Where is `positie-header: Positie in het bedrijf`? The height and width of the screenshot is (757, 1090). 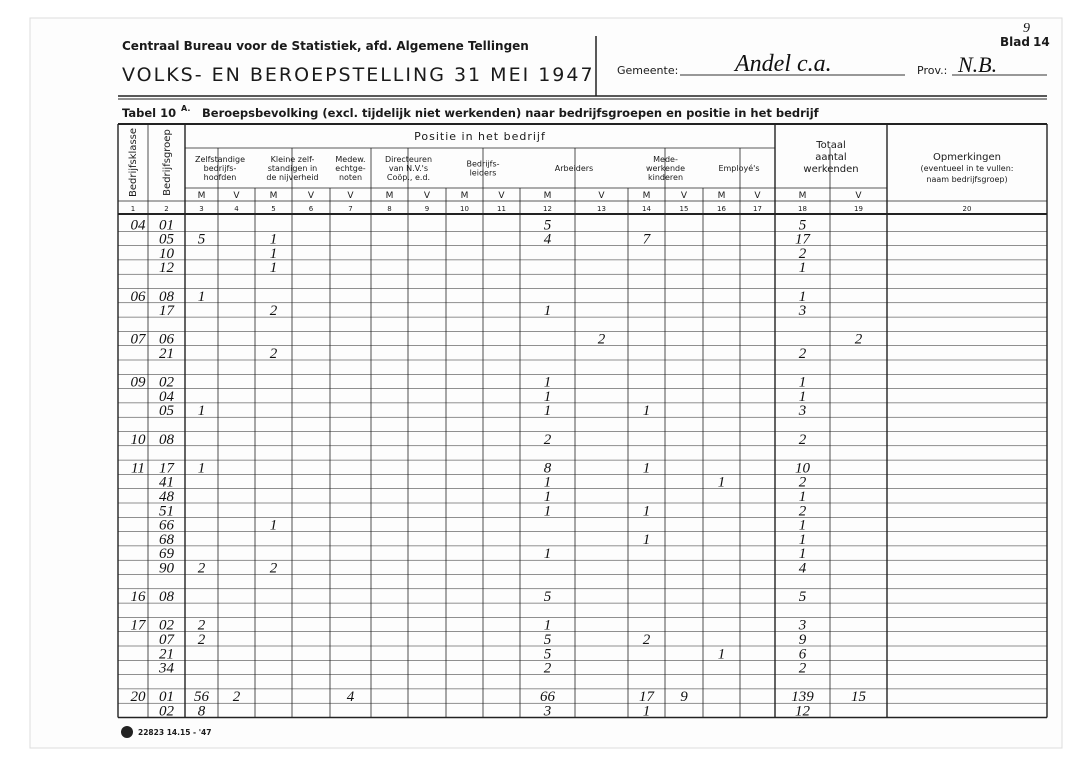 positie-header: Positie in het bedrijf is located at coordinates (480, 136).